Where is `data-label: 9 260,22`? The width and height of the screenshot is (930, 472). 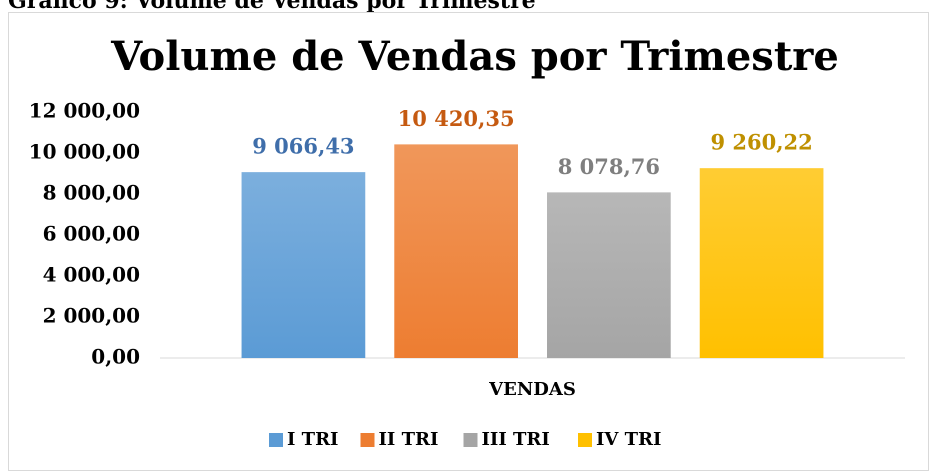
data-label: 9 260,22 is located at coordinates (761, 142).